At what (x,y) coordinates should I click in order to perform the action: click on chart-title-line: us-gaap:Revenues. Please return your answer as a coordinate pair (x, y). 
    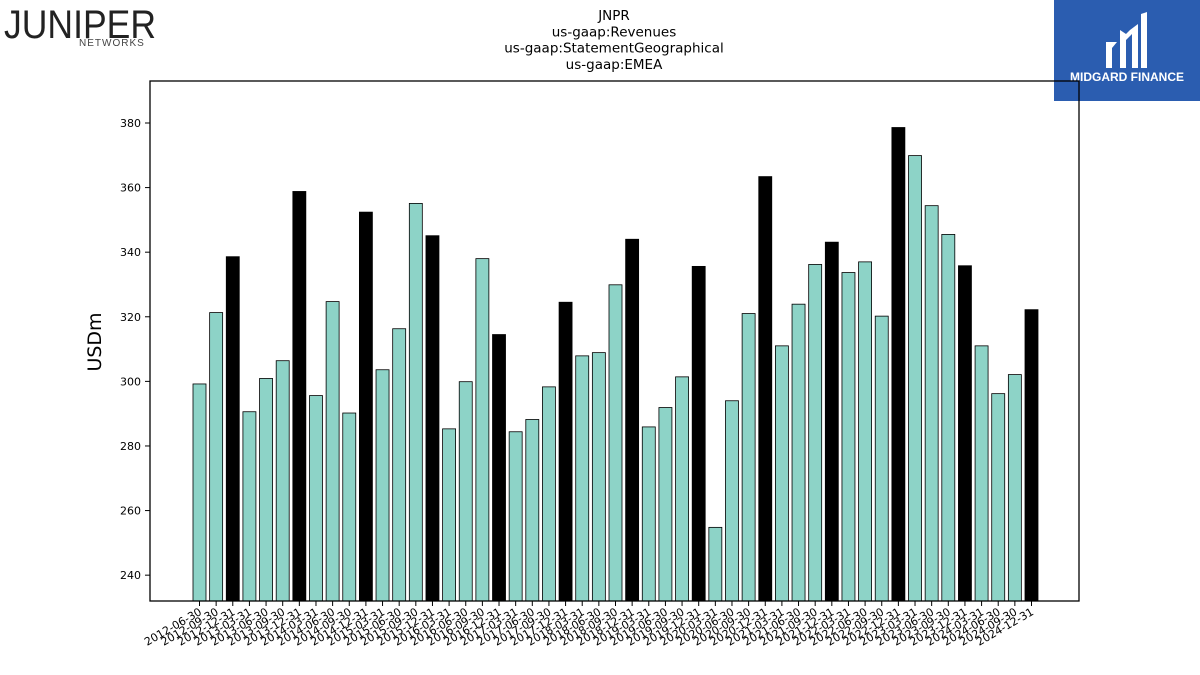
    Looking at the image, I should click on (614, 32).